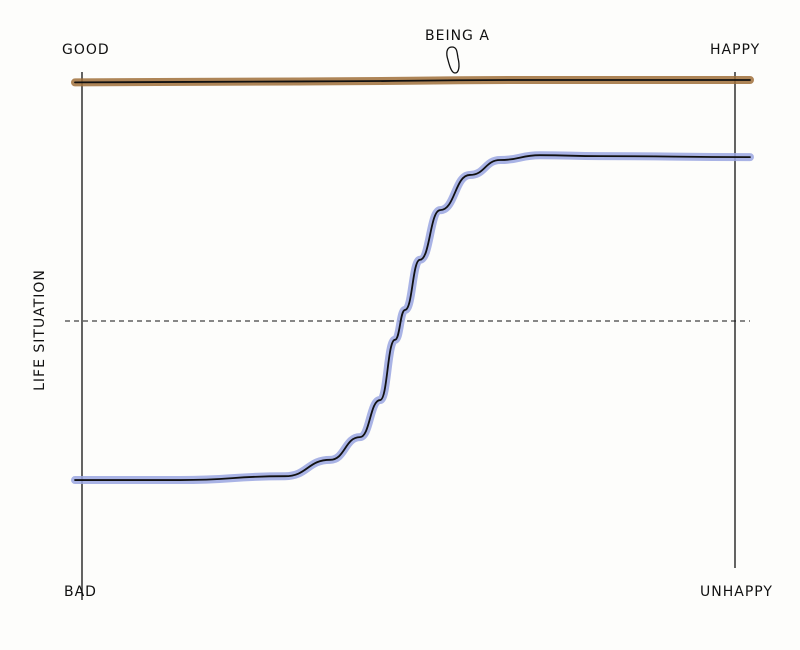 The height and width of the screenshot is (650, 800). What do you see at coordinates (40, 330) in the screenshot?
I see `y-axis-label: LIFE SITUATION` at bounding box center [40, 330].